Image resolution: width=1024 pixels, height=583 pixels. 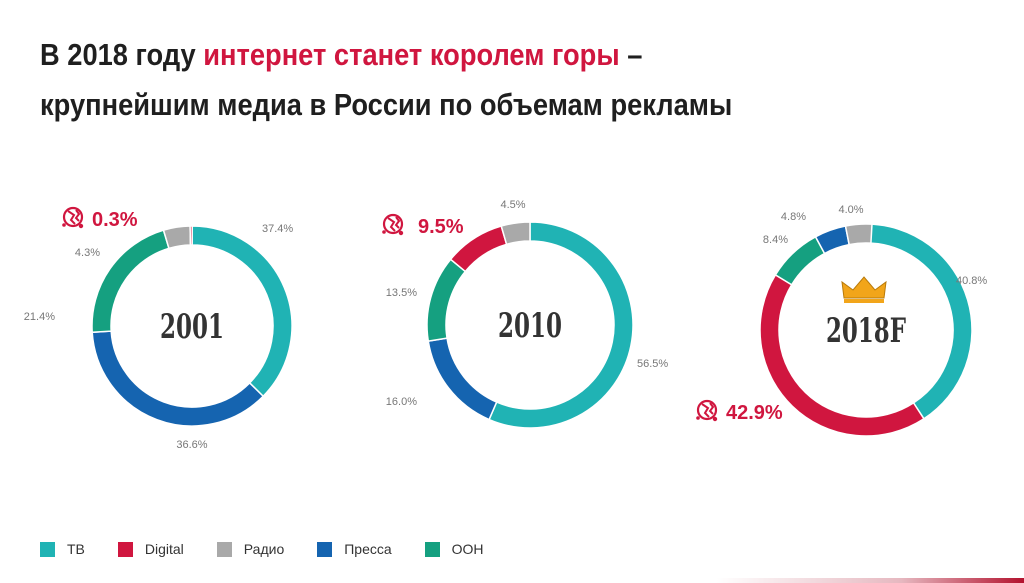 I want to click on legend-swatch-radio, so click(x=224, y=549).